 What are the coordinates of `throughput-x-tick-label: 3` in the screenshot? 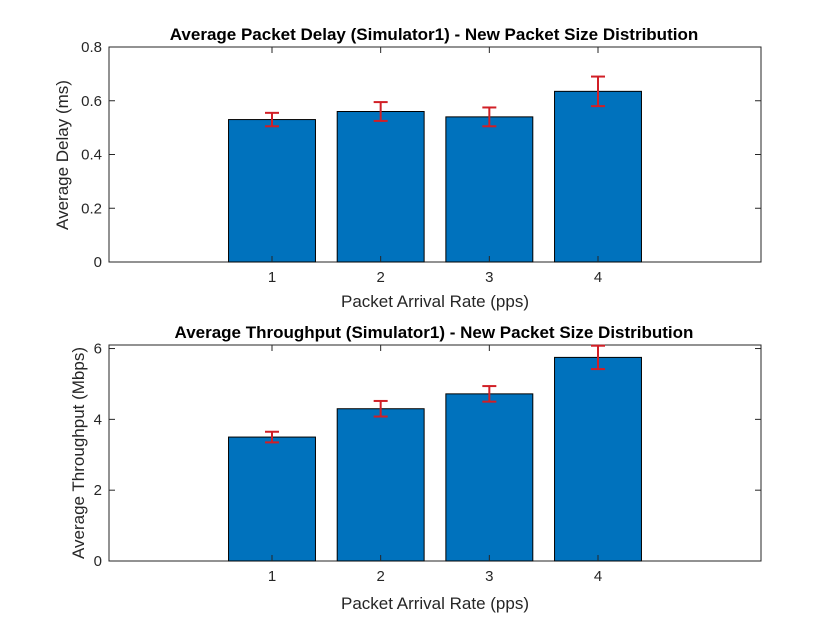 It's located at (489, 576).